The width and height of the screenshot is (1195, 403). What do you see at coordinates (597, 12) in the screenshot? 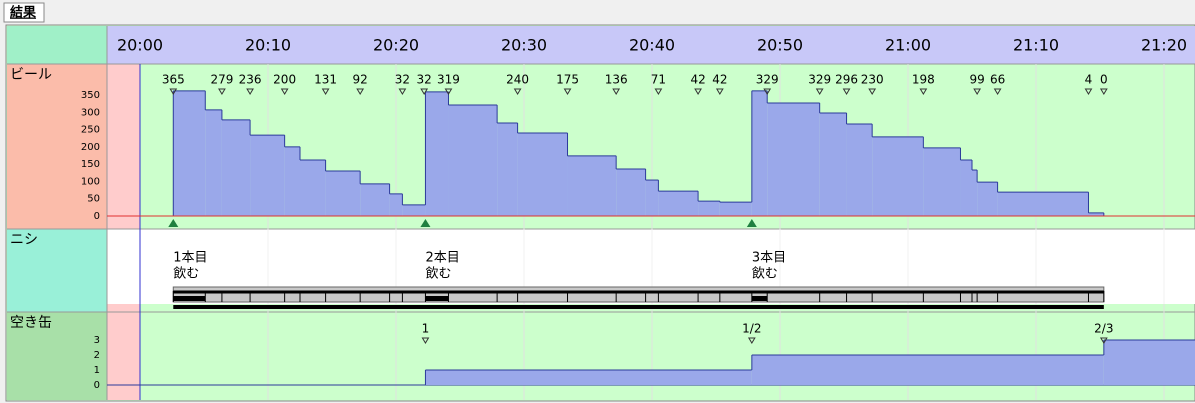
I see `tab-bar` at bounding box center [597, 12].